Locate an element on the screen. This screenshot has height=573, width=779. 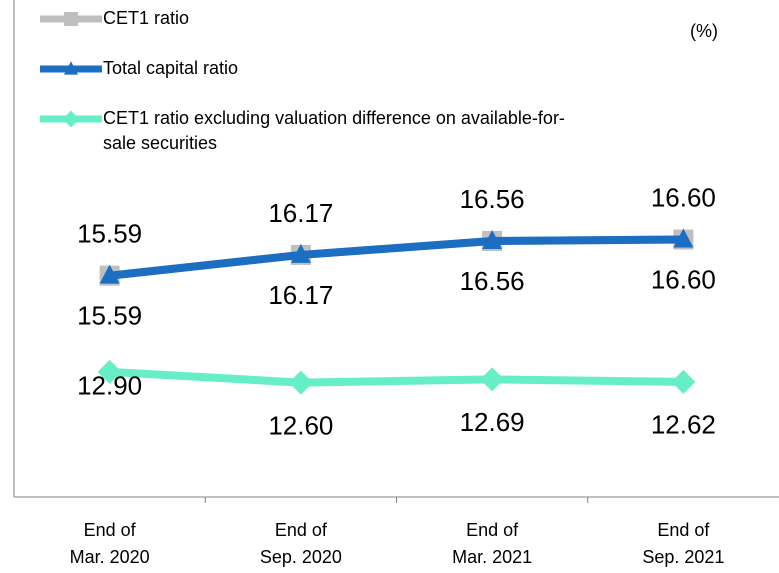
legend-item: Total capital ratio is located at coordinates (316, 68).